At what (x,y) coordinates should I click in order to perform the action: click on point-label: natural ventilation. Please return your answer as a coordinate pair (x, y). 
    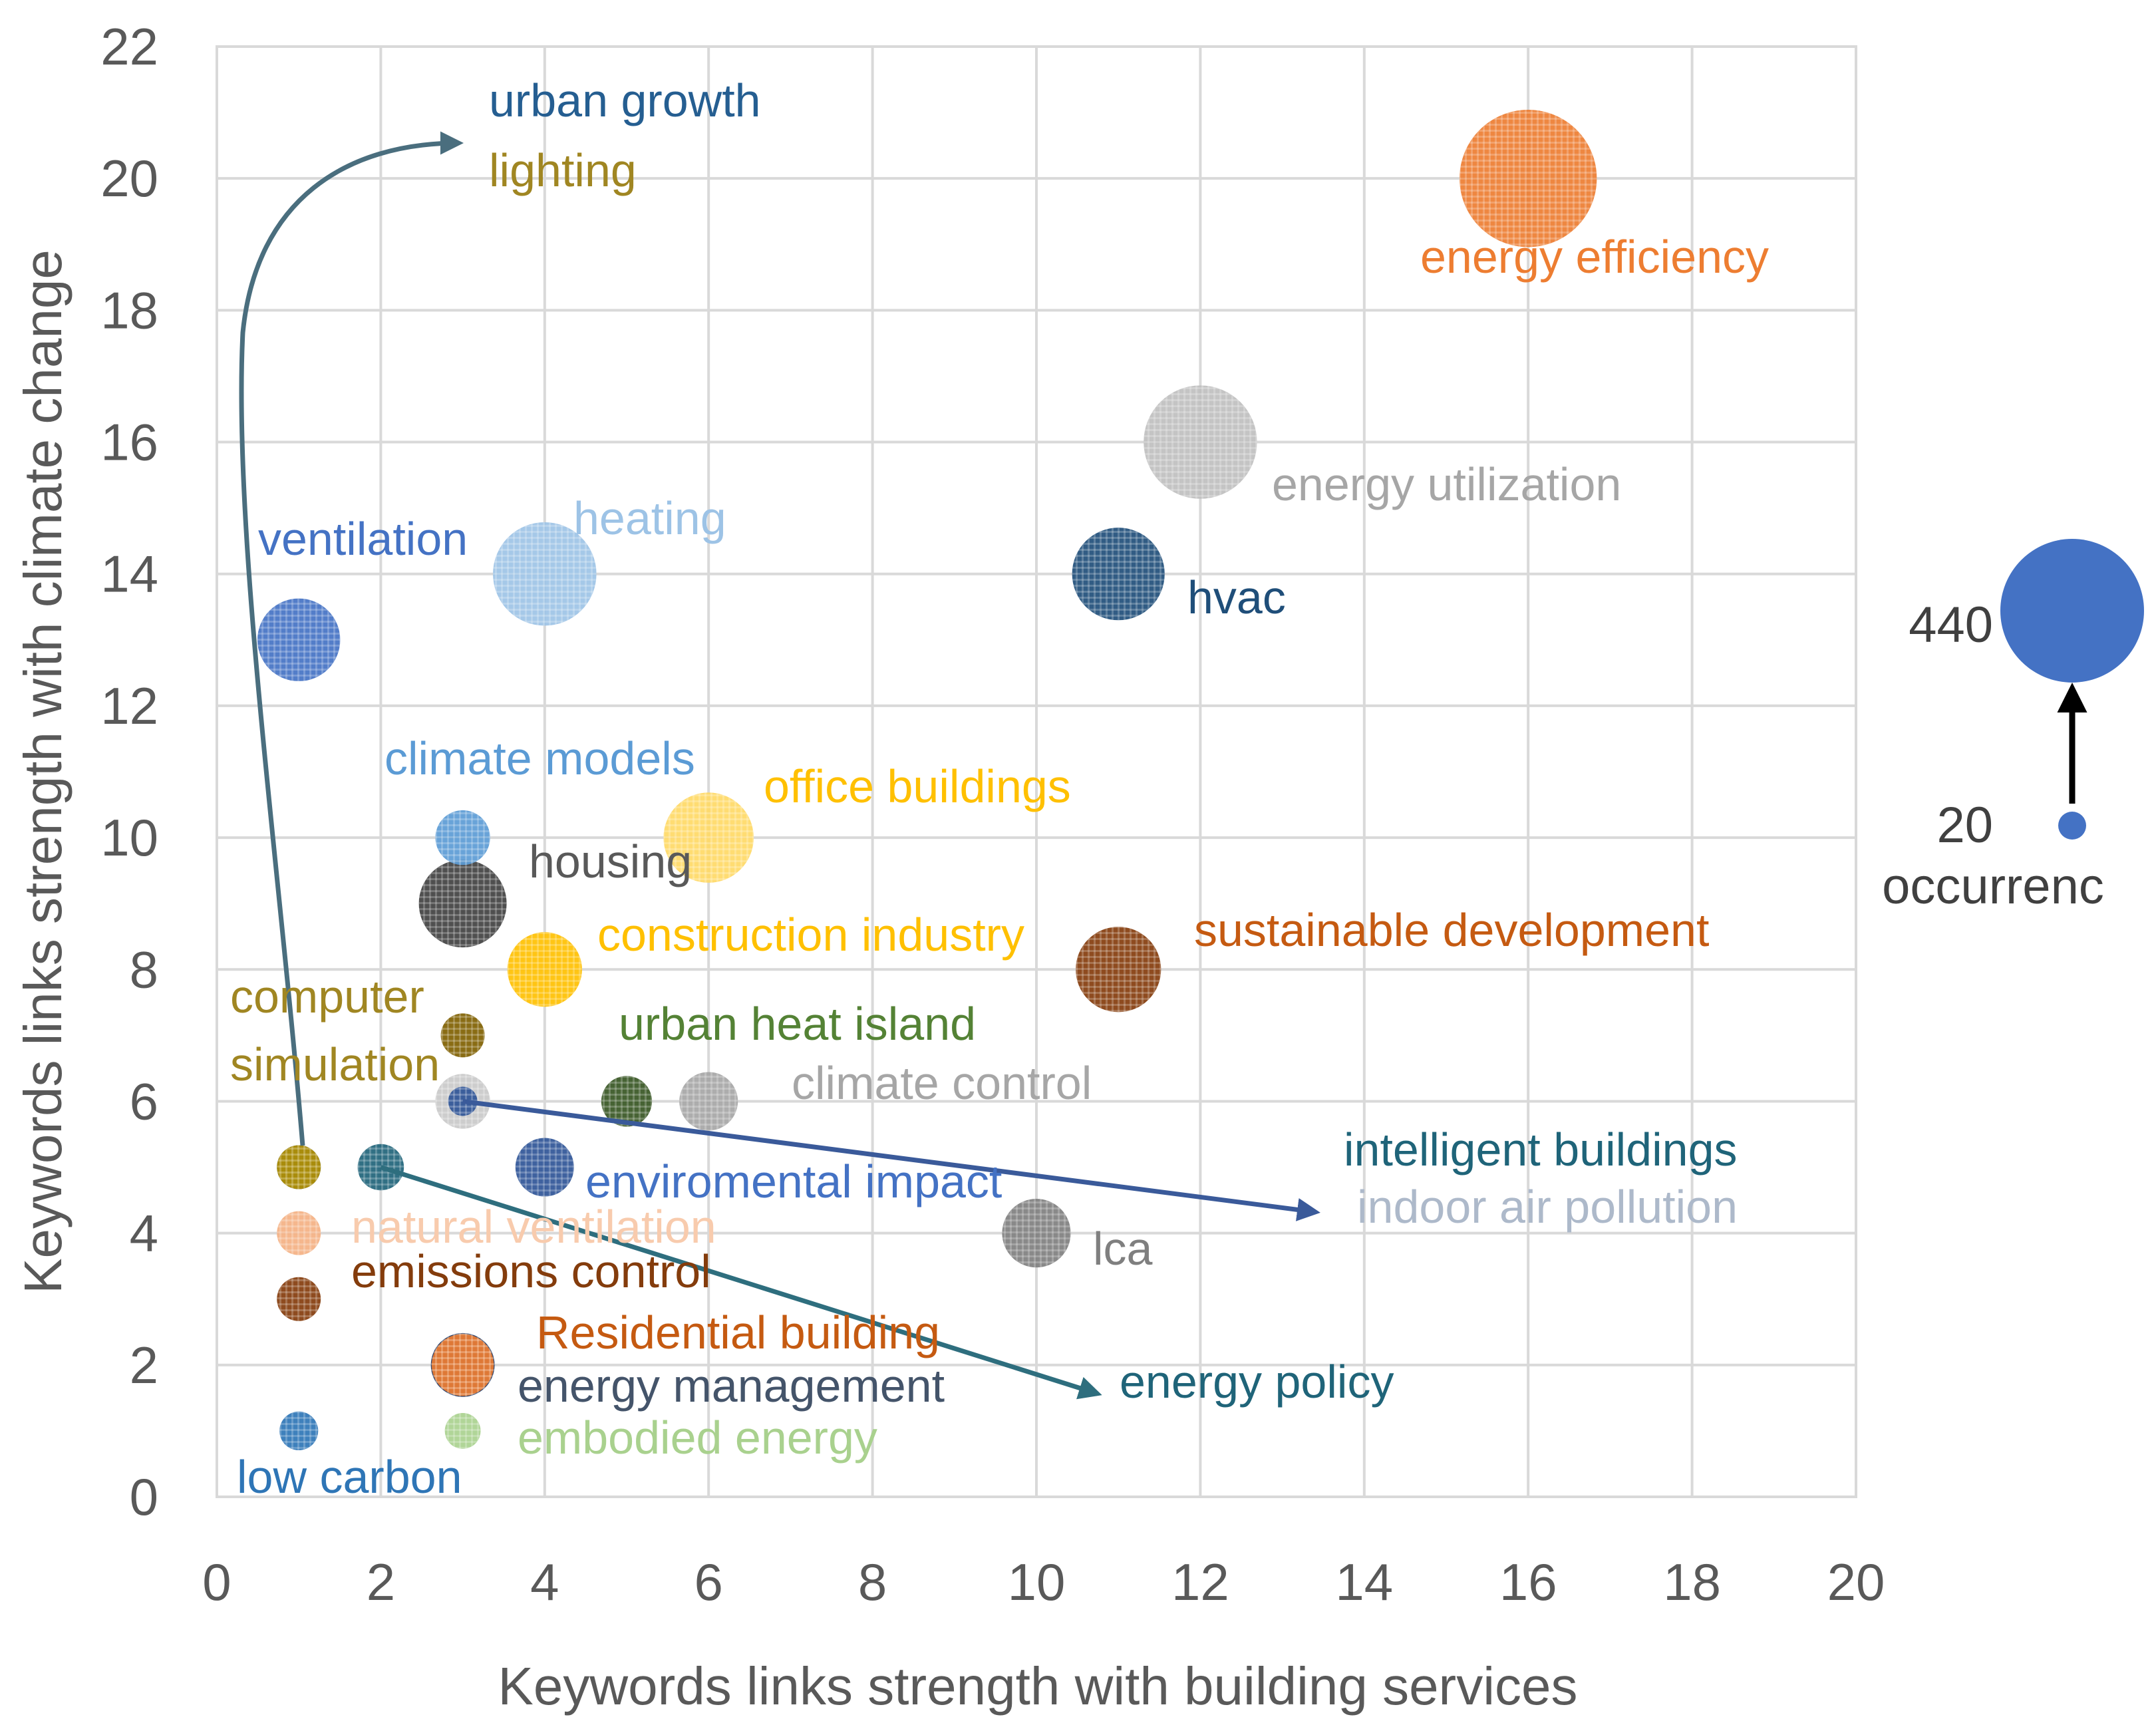
    Looking at the image, I should click on (533, 1227).